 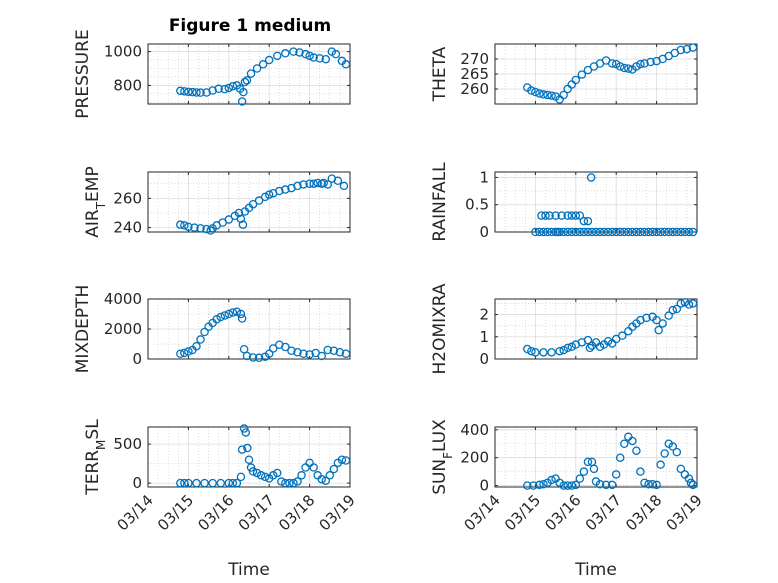 What do you see at coordinates (484, 315) in the screenshot?
I see `y-tick-label: 2` at bounding box center [484, 315].